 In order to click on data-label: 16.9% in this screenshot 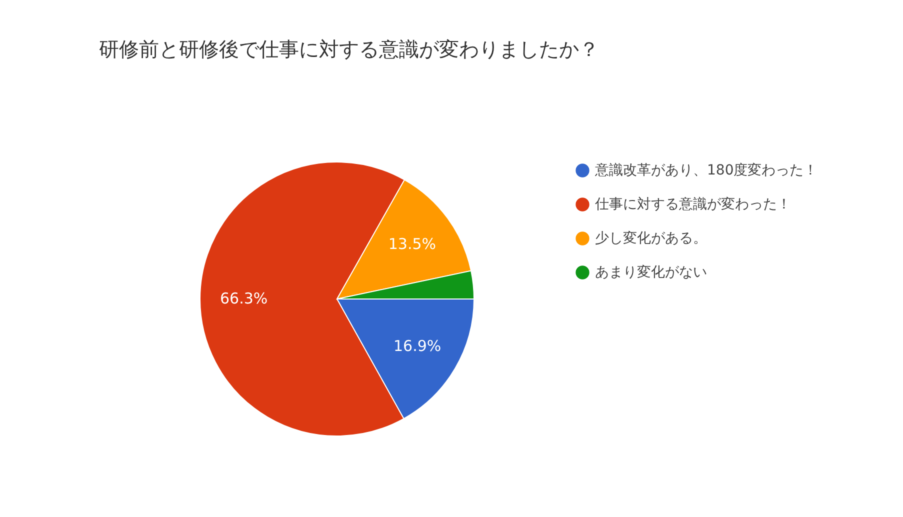, I will do `click(418, 346)`.